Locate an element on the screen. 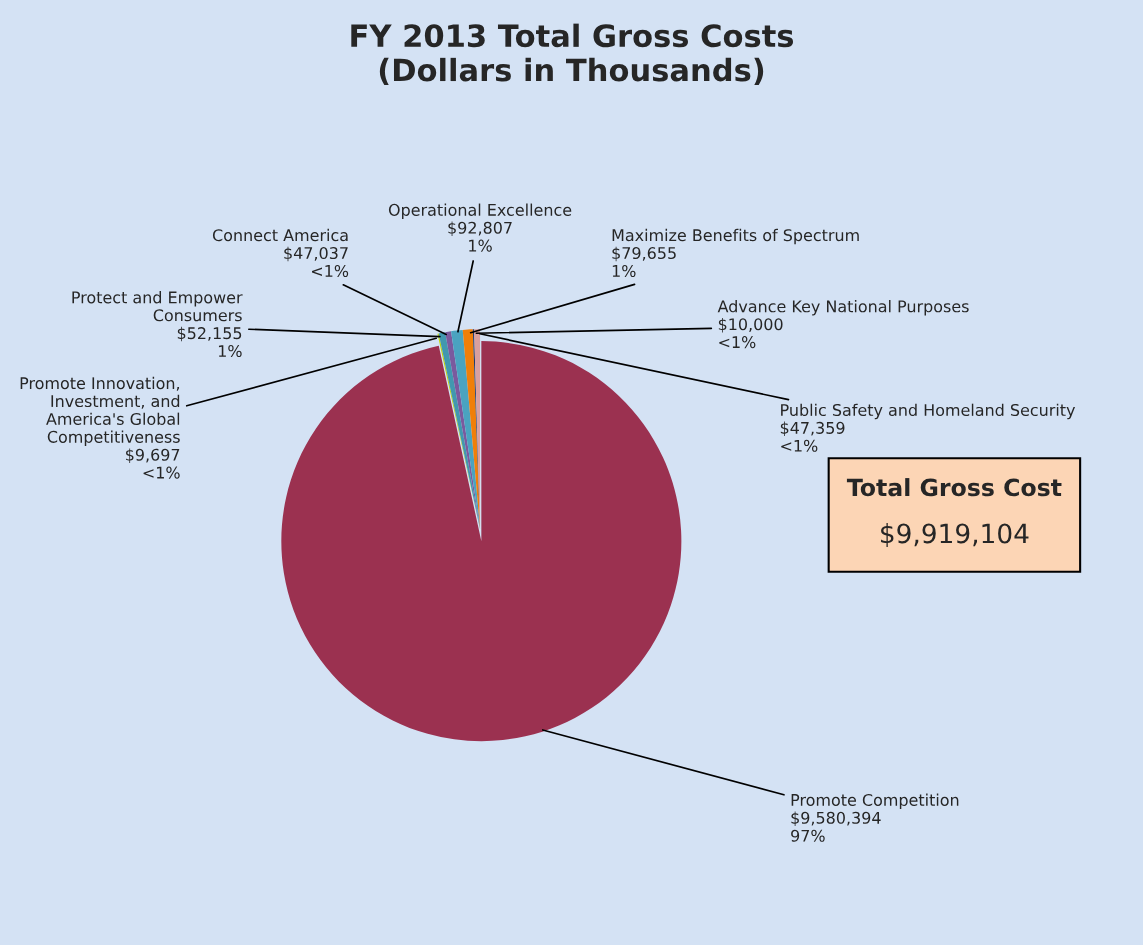  data-label: $9,697 <1% is located at coordinates (153, 463).